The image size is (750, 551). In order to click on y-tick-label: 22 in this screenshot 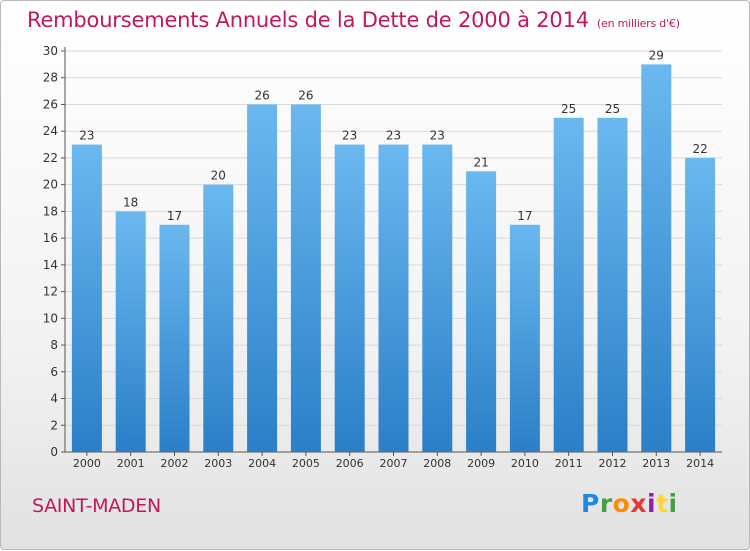, I will do `click(50, 158)`.